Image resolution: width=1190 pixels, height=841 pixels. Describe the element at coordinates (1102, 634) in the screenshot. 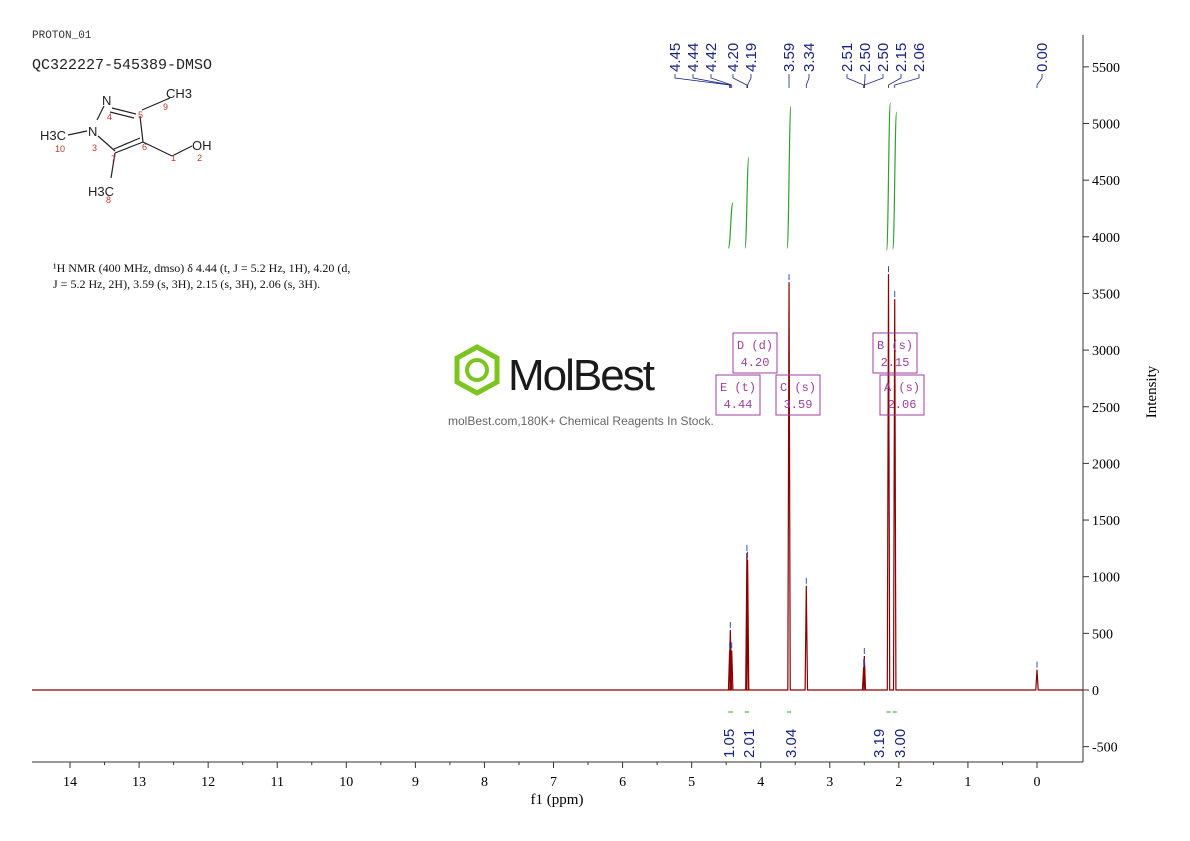

I see `y-tick-label: 500` at that location.